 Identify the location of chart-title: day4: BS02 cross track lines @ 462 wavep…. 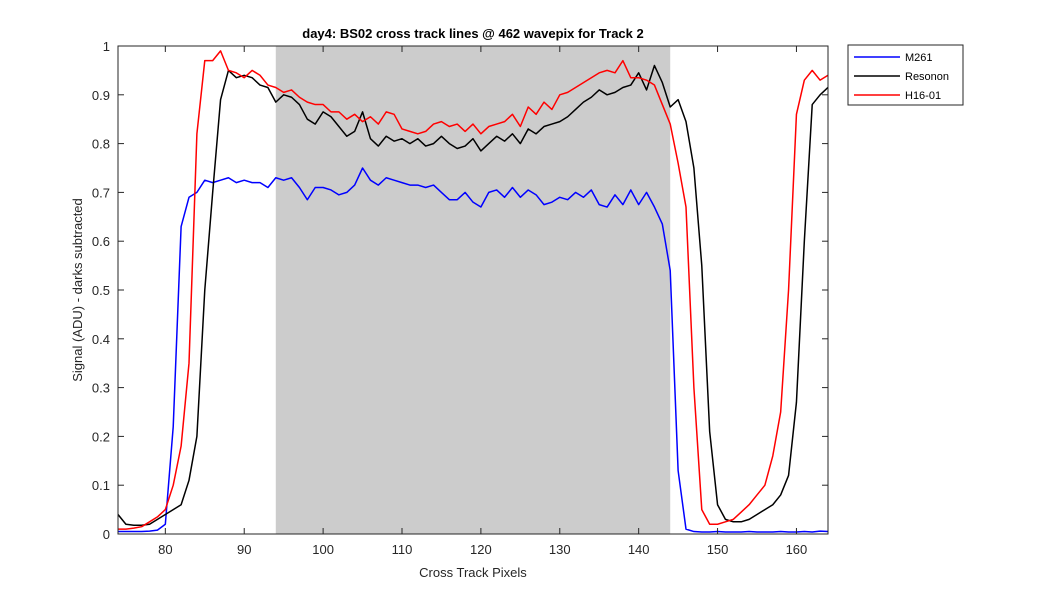
(472, 33).